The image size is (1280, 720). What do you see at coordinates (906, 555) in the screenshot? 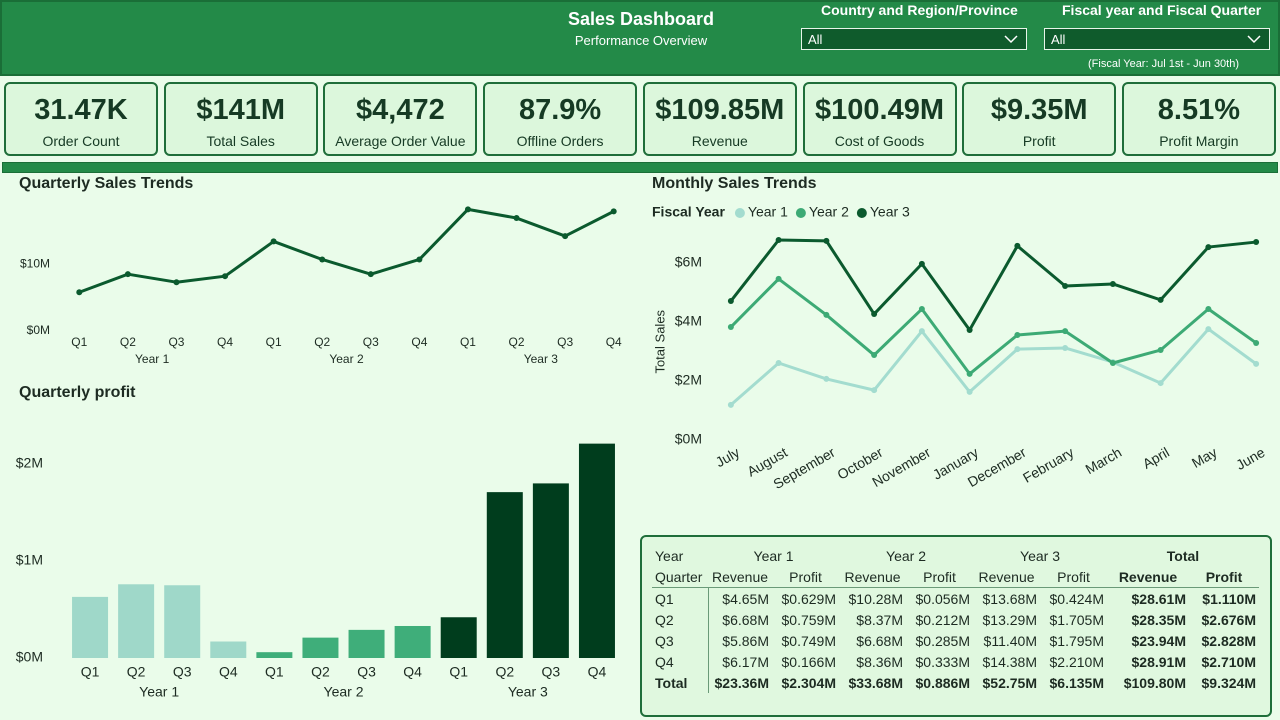
I see `column-group-header: Year 2` at bounding box center [906, 555].